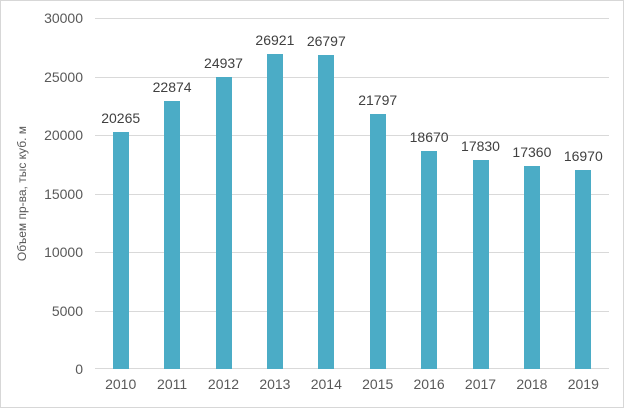 The image size is (624, 408). I want to click on y-tick-label: 5000, so click(67, 310).